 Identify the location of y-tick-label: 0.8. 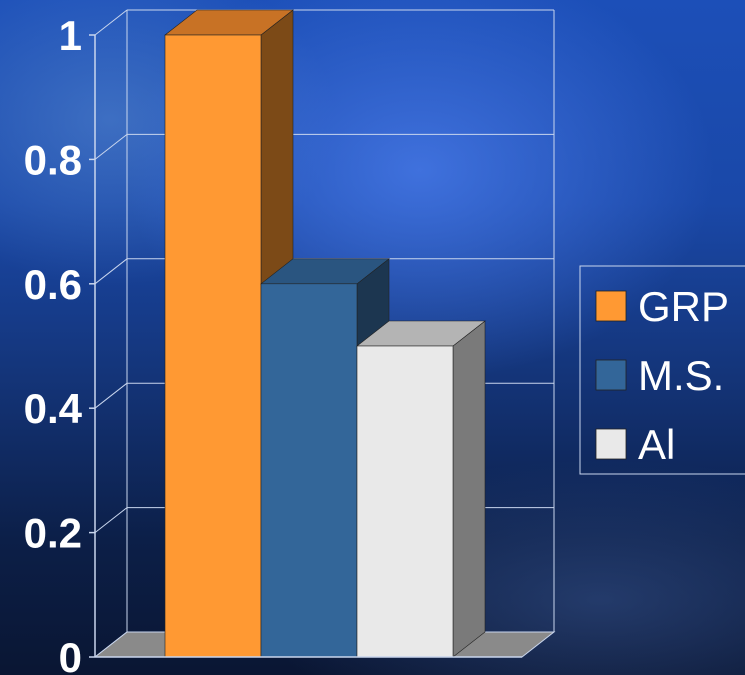
(53, 159).